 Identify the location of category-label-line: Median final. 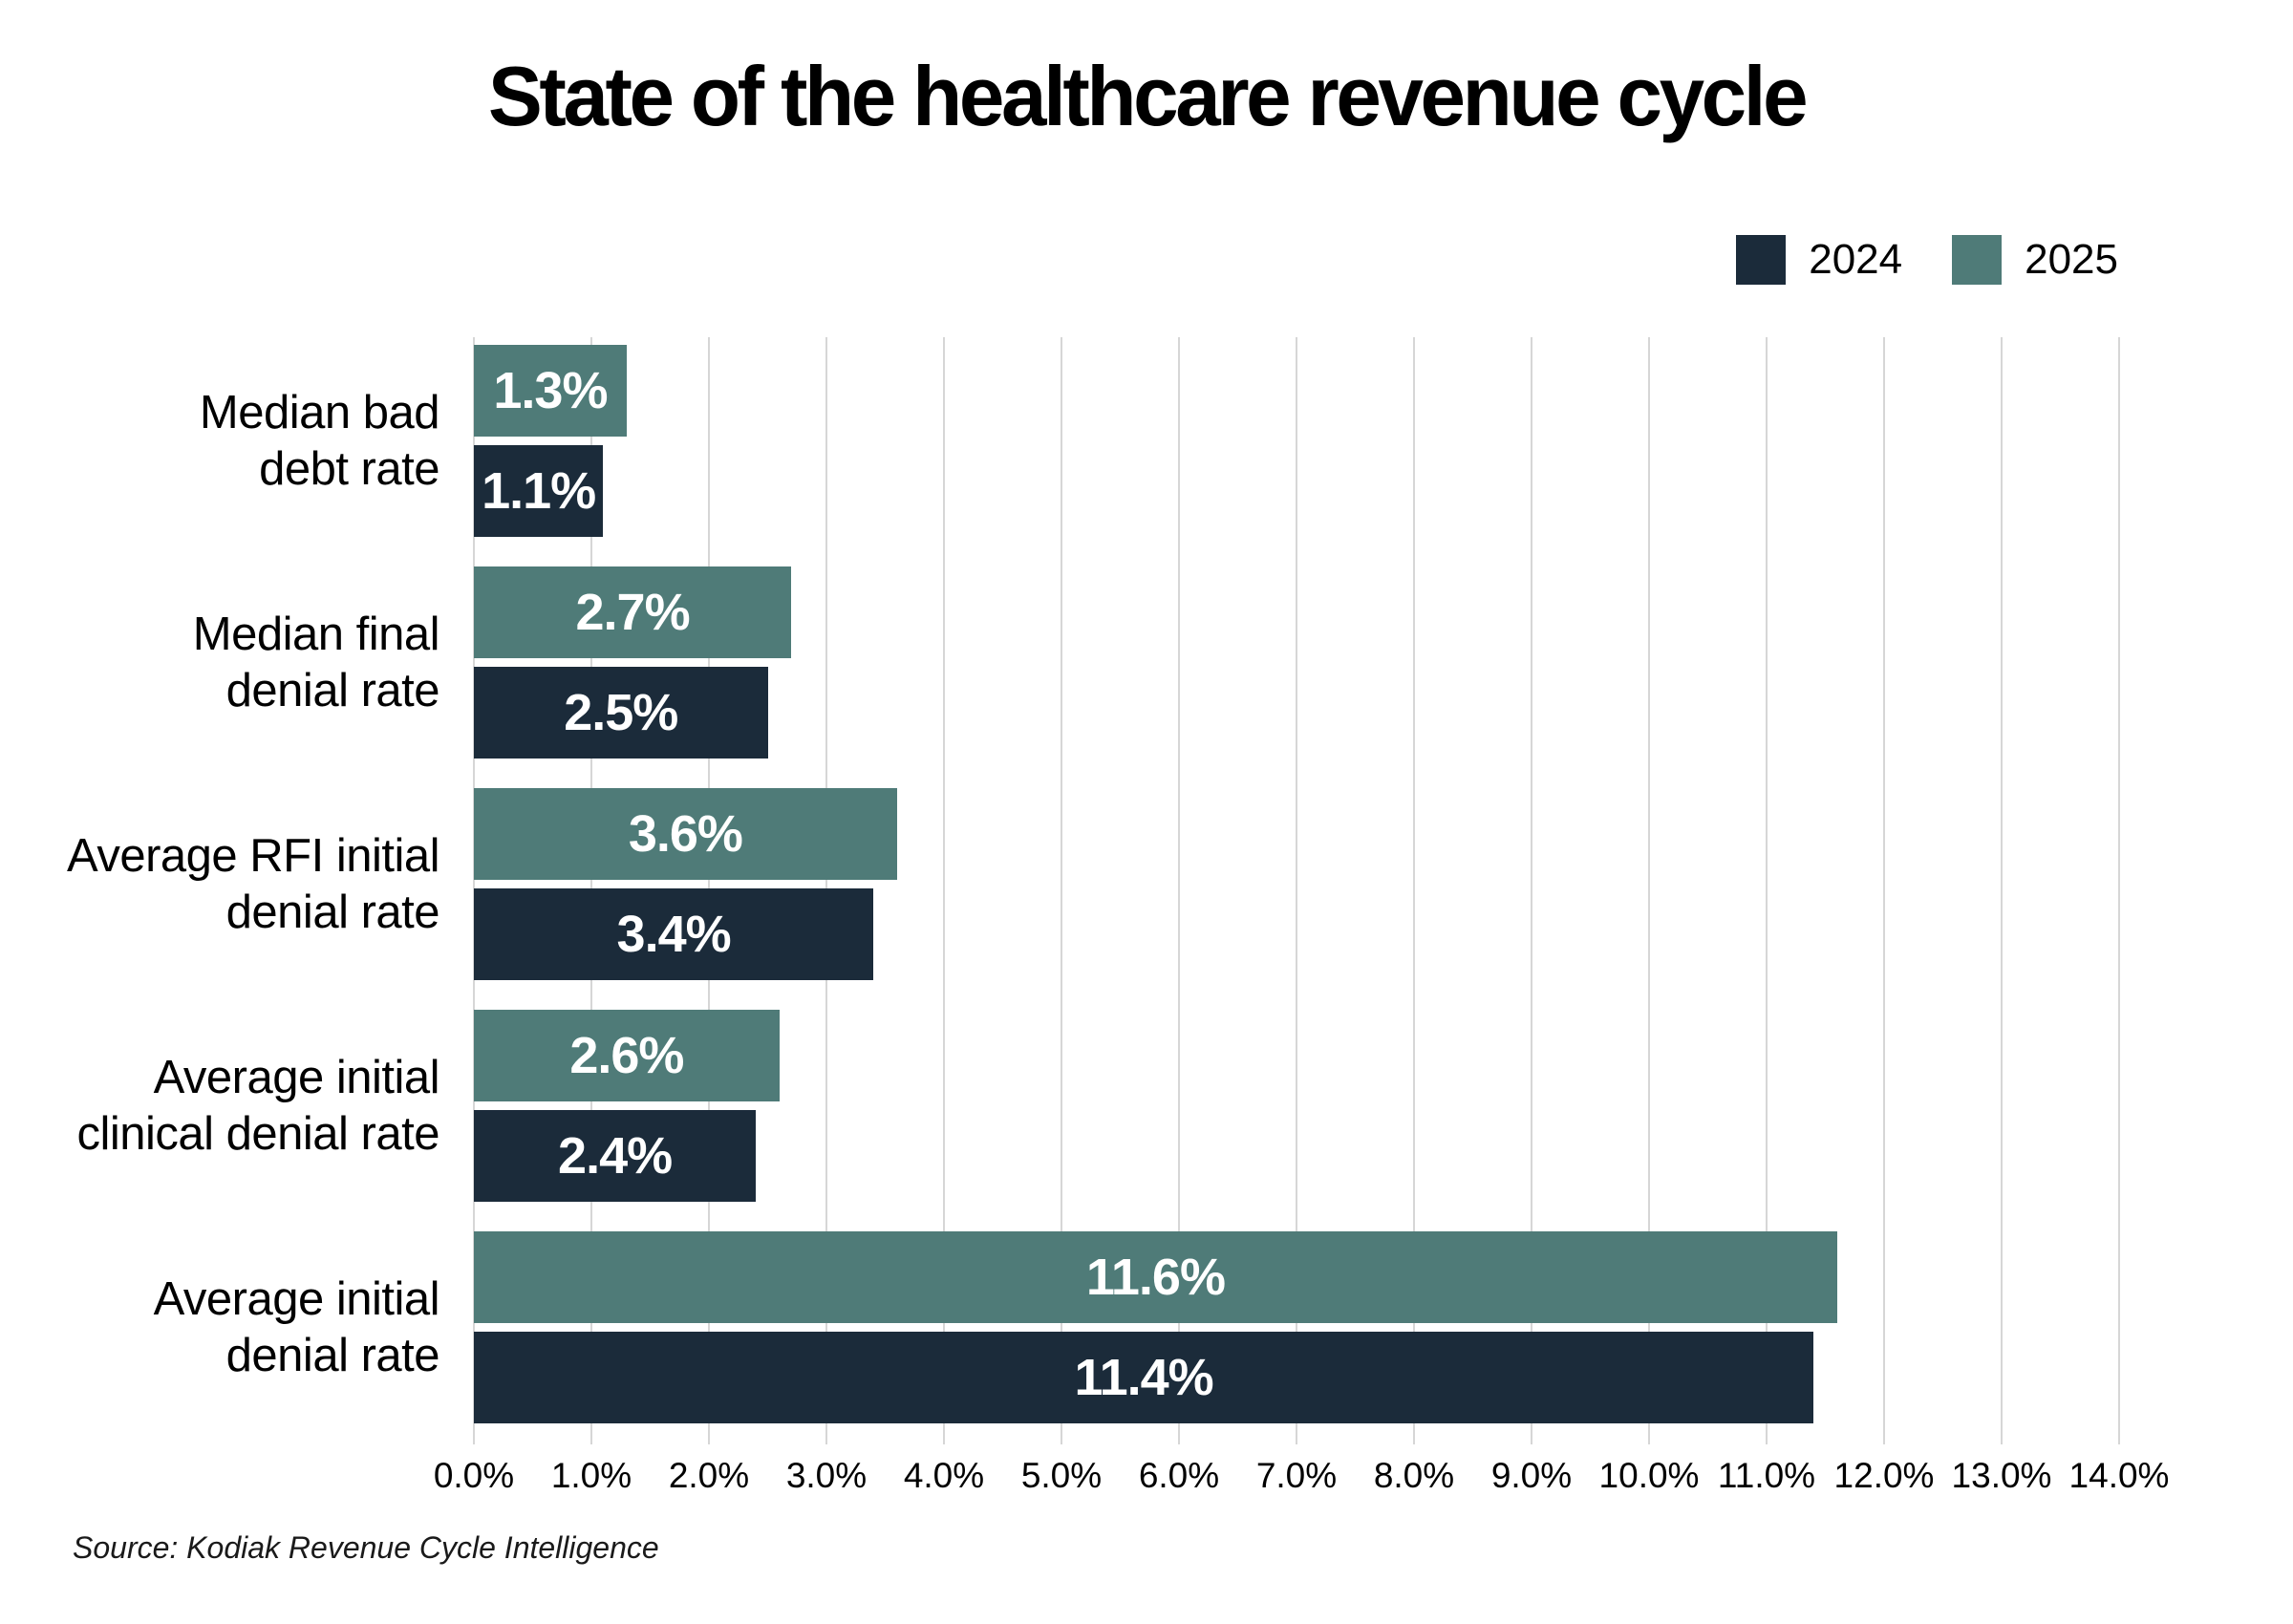
(316, 634).